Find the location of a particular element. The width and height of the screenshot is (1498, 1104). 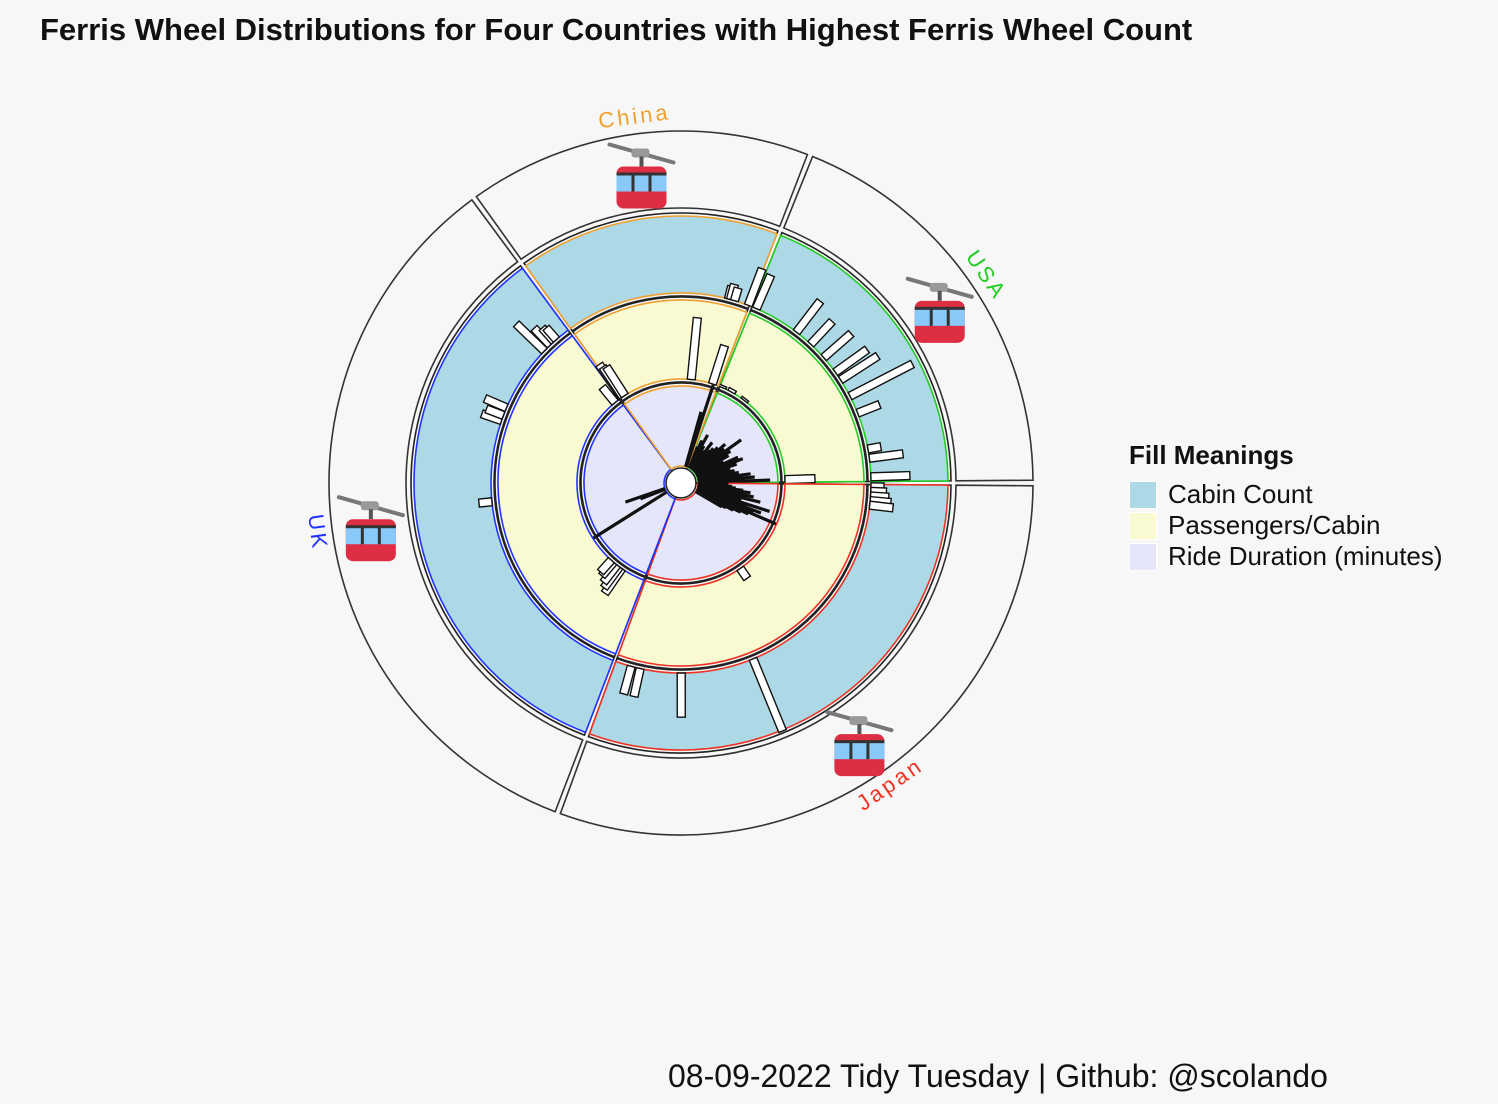

outer-band-uk is located at coordinates (456, 505).